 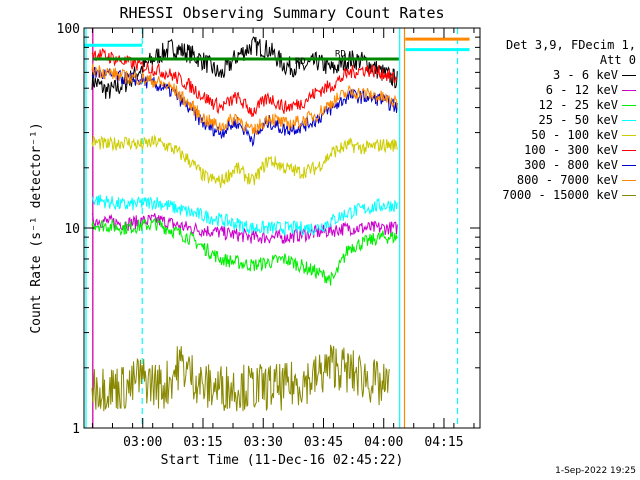 What do you see at coordinates (323, 442) in the screenshot?
I see `x-tick-label: 03:45` at bounding box center [323, 442].